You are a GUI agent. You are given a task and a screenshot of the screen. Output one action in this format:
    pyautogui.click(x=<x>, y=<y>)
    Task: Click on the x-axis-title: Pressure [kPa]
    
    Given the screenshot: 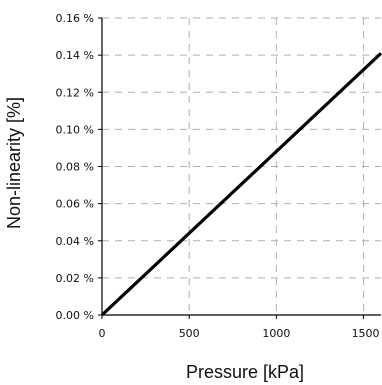 What is the action you would take?
    pyautogui.click(x=245, y=372)
    